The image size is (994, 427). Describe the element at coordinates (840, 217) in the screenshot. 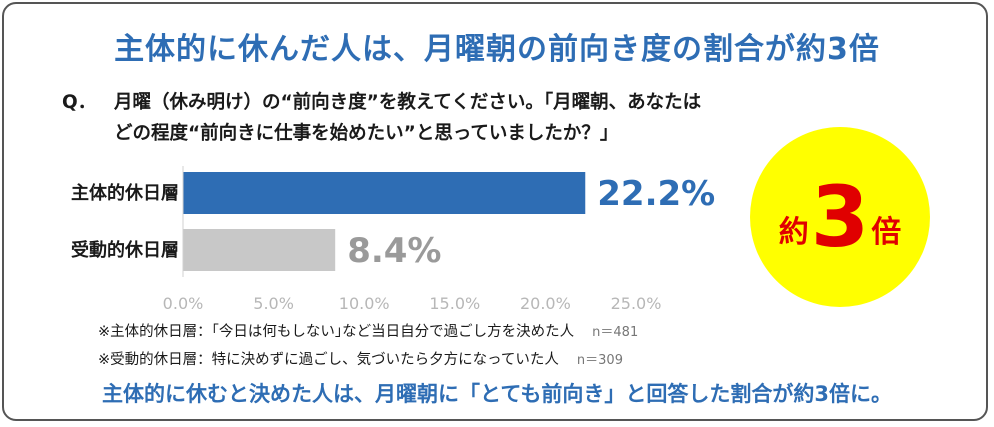

I see `badge-number: 3` at that location.